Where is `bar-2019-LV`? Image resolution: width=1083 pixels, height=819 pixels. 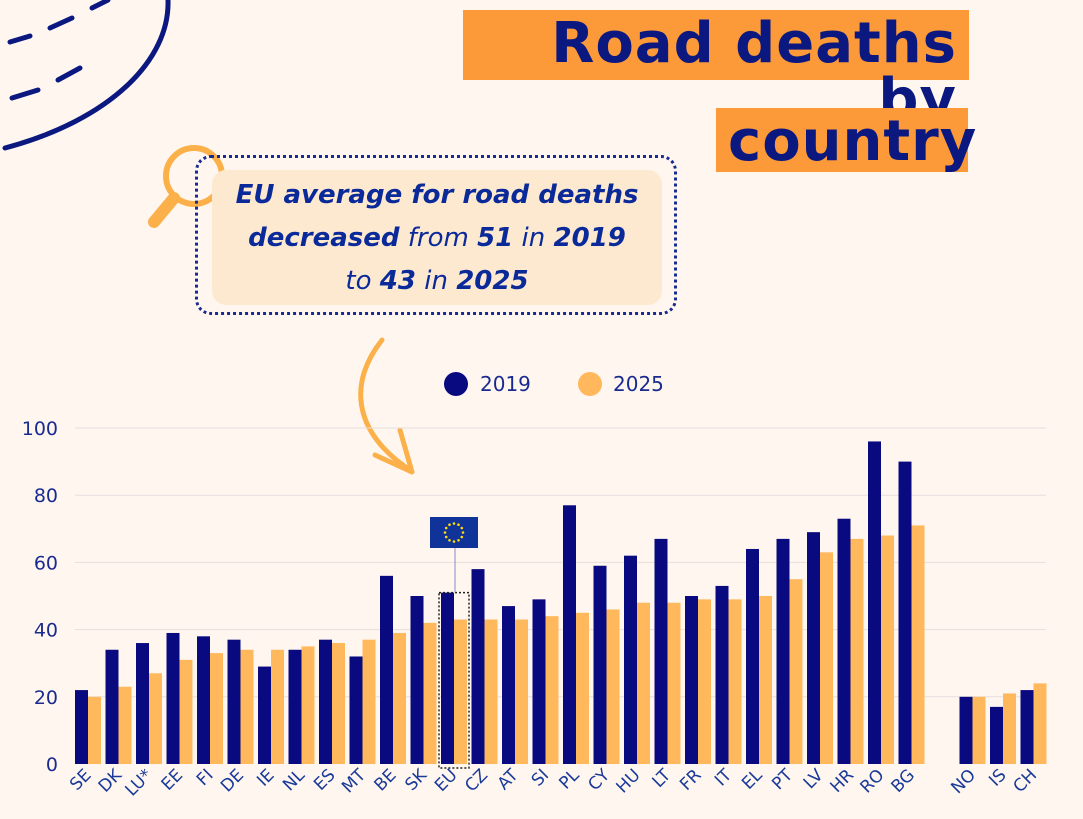 bar-2019-LV is located at coordinates (813, 648).